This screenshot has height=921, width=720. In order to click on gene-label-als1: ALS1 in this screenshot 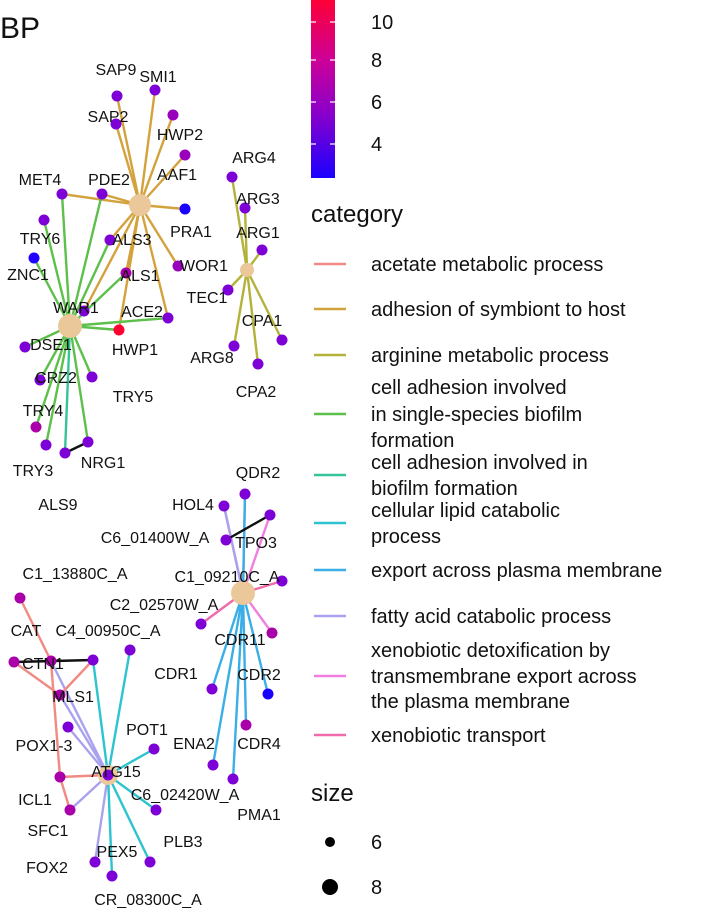, I will do `click(139, 276)`.